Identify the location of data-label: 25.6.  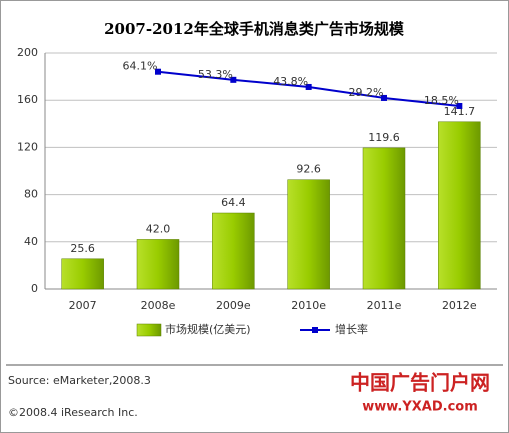
(82, 248).